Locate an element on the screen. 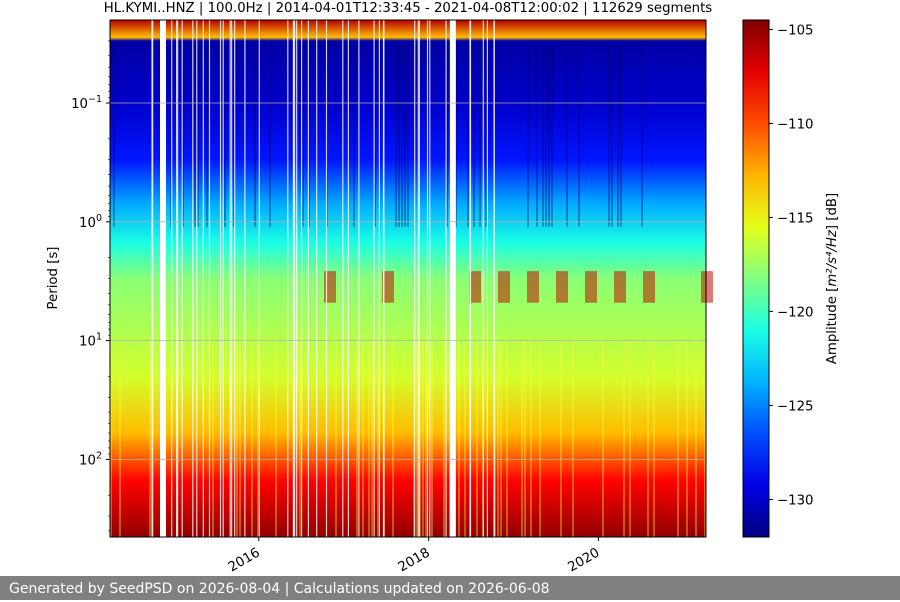 This screenshot has width=900, height=602. y-tick-label: 10⁰ is located at coordinates (90, 222).